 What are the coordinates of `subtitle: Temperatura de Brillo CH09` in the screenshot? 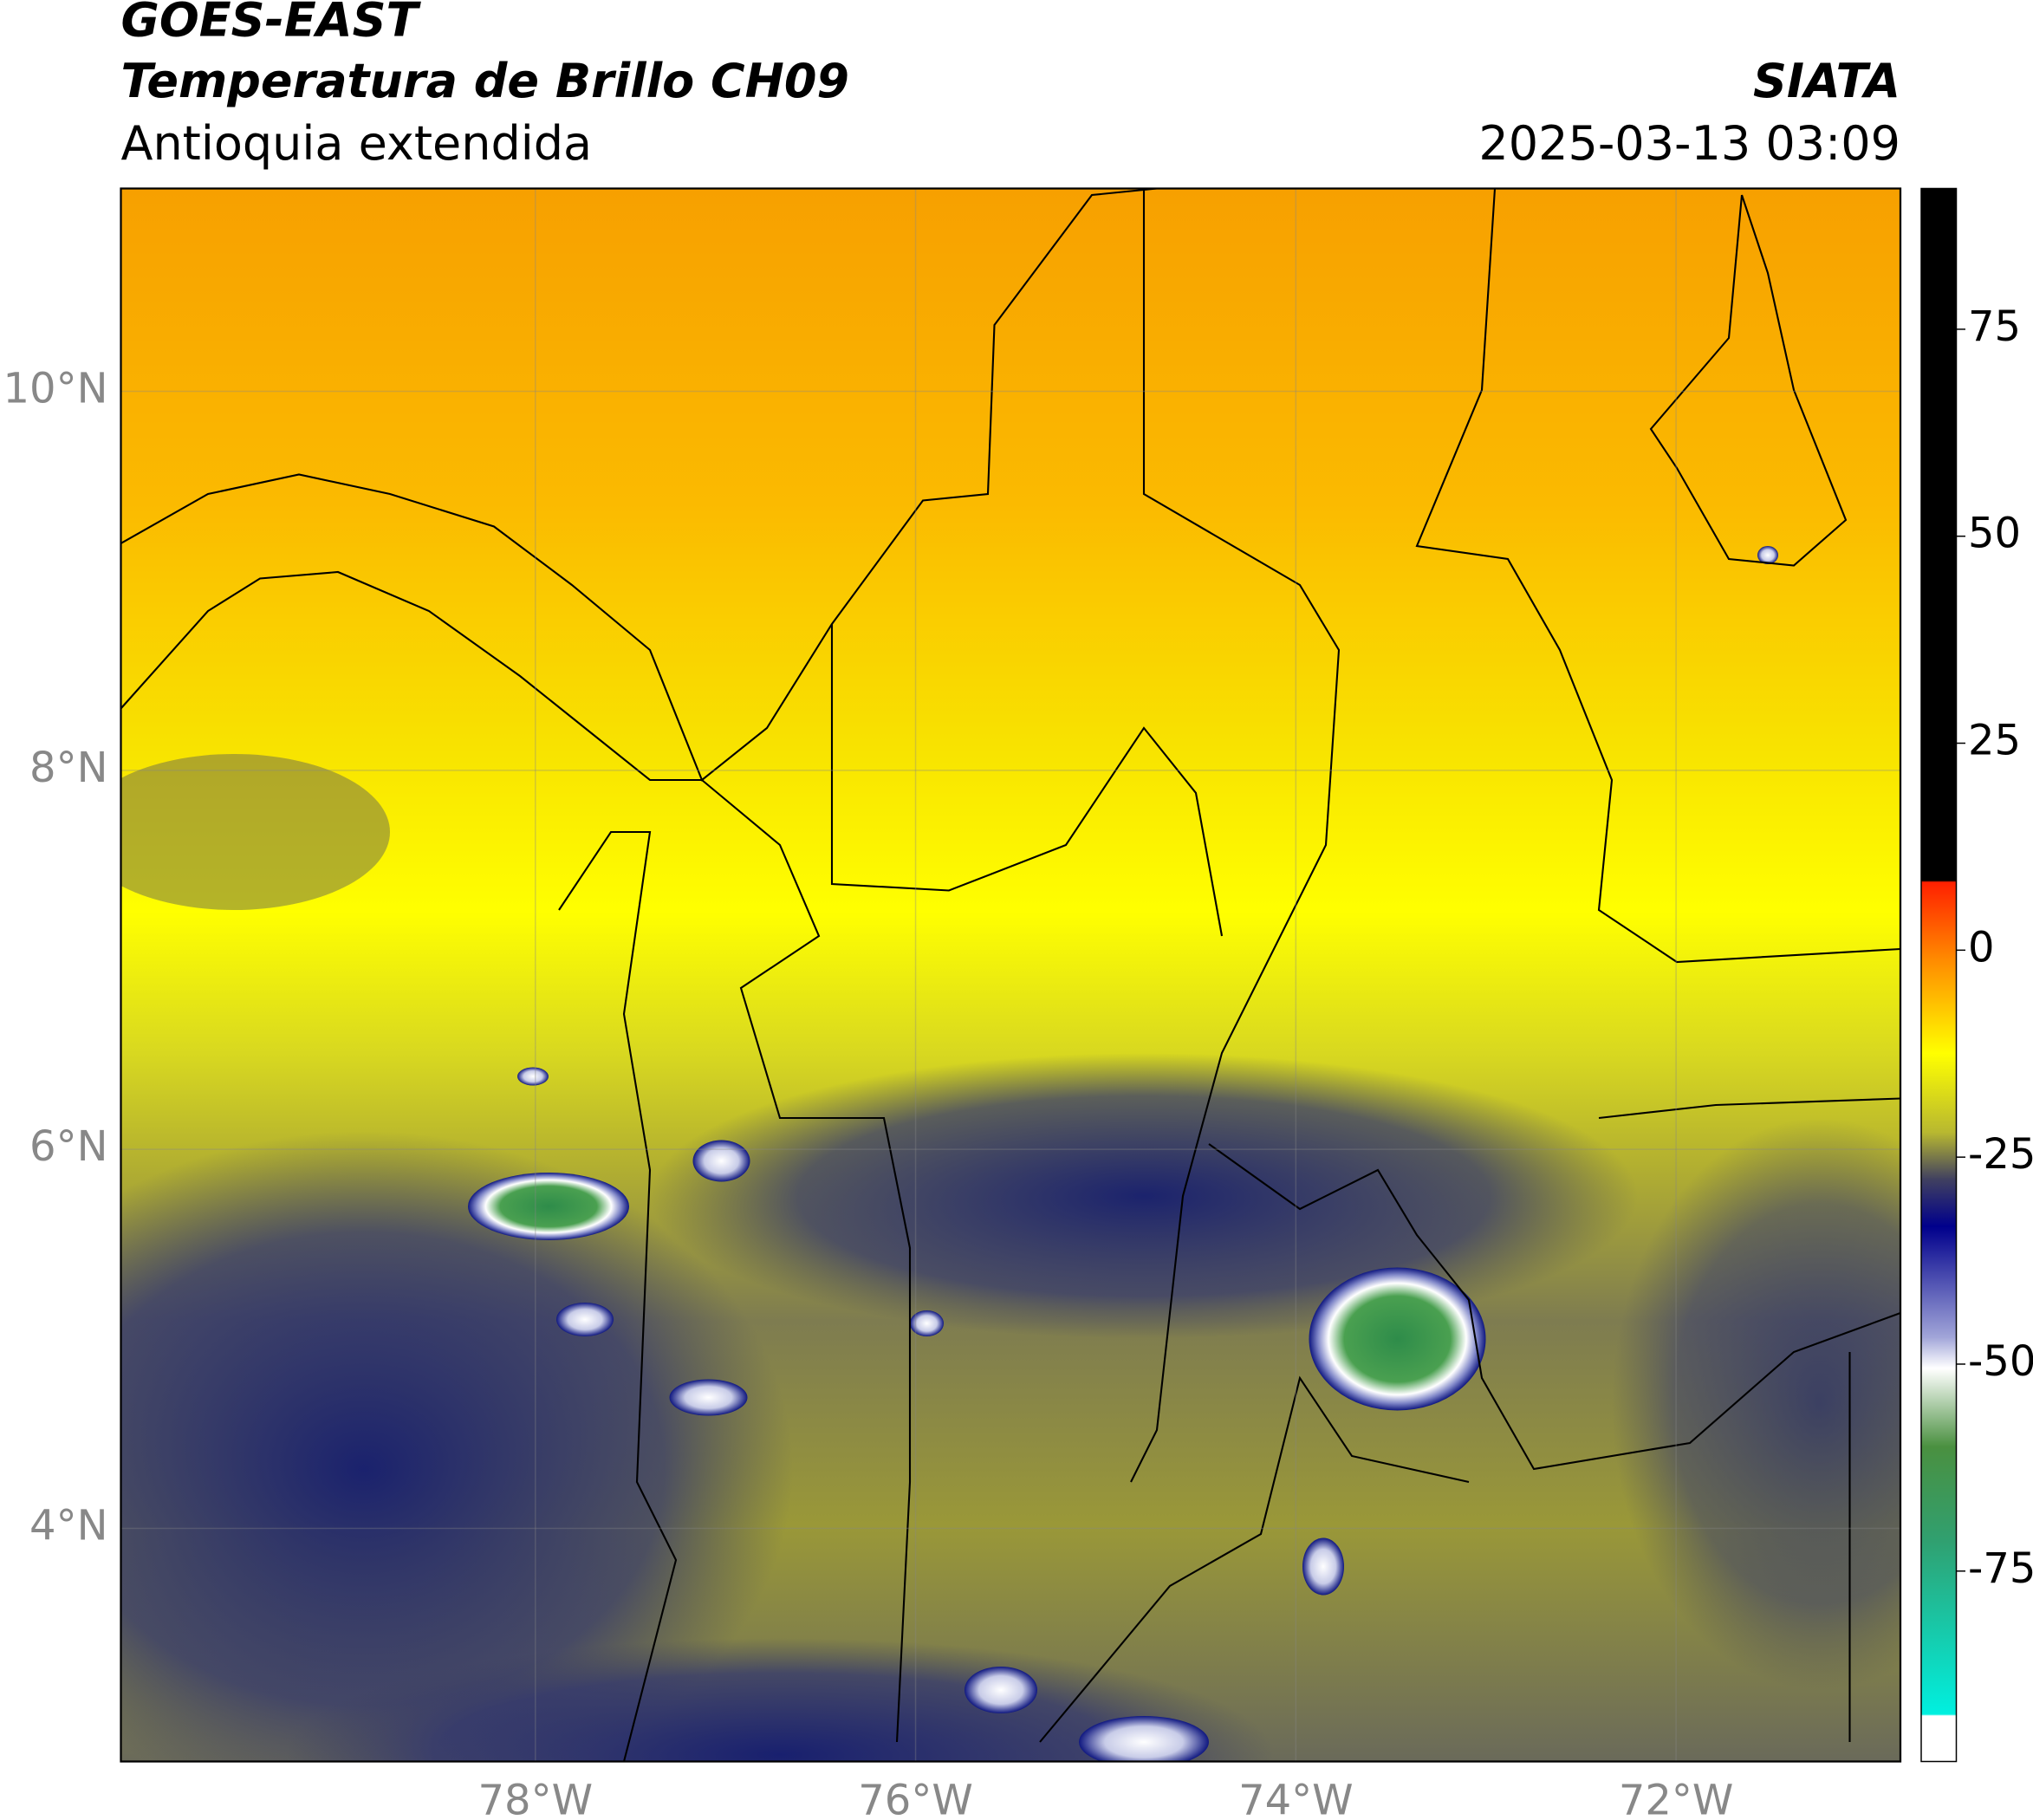 It's located at (485, 81).